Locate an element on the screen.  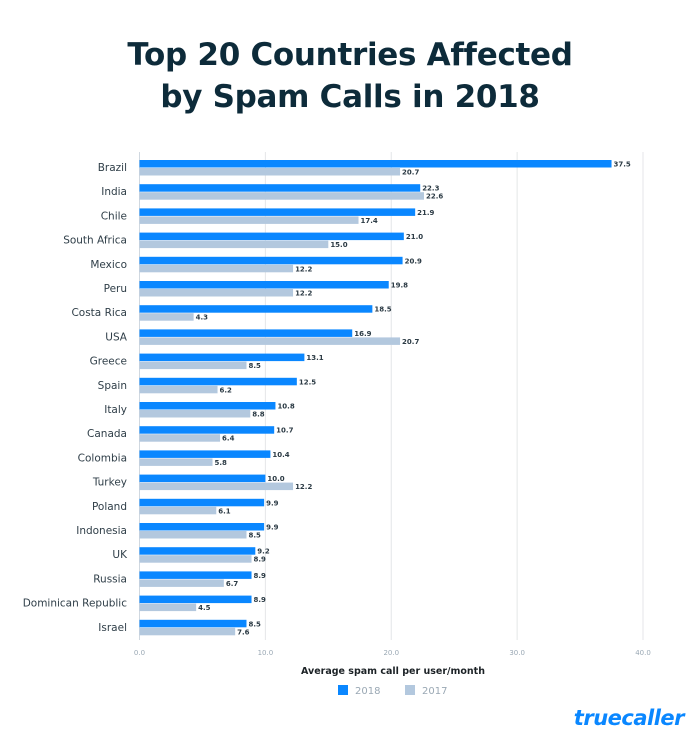
x-tick-label: 40.0 is located at coordinates (643, 653).